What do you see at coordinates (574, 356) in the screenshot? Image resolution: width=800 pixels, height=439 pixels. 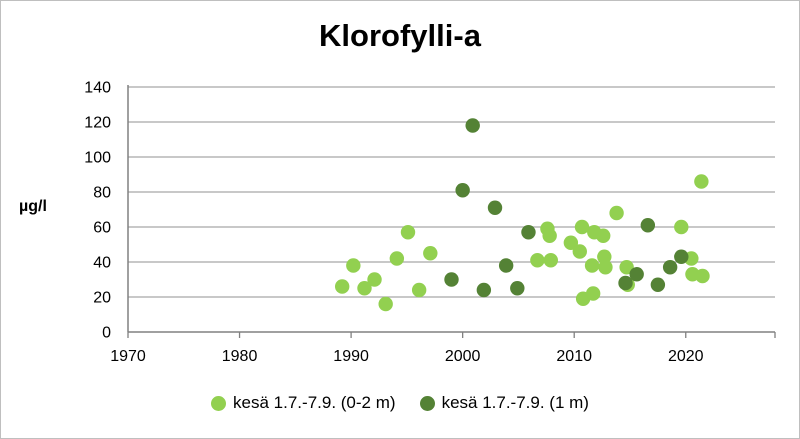 I see `x-tick-label-2010: 2010` at bounding box center [574, 356].